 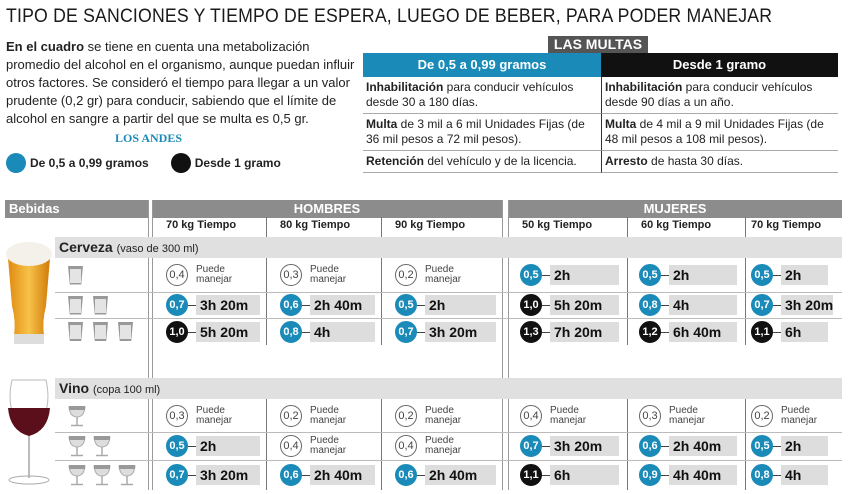 What do you see at coordinates (655, 225) in the screenshot?
I see `weight-label: 60 kg` at bounding box center [655, 225].